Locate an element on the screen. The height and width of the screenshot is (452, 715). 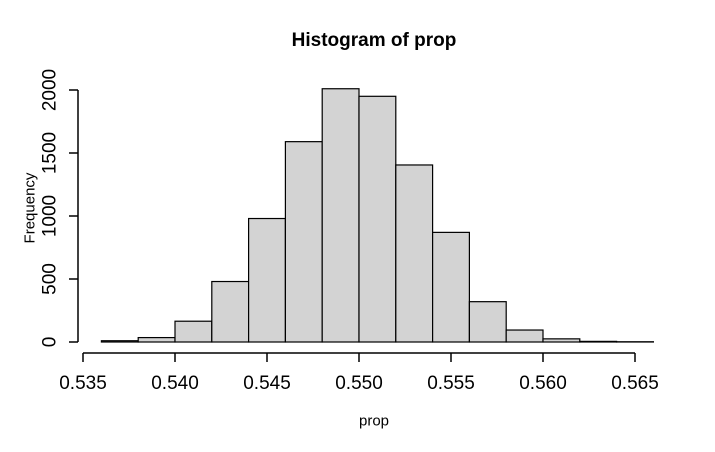
x-tick-label: 0.555 is located at coordinates (451, 383).